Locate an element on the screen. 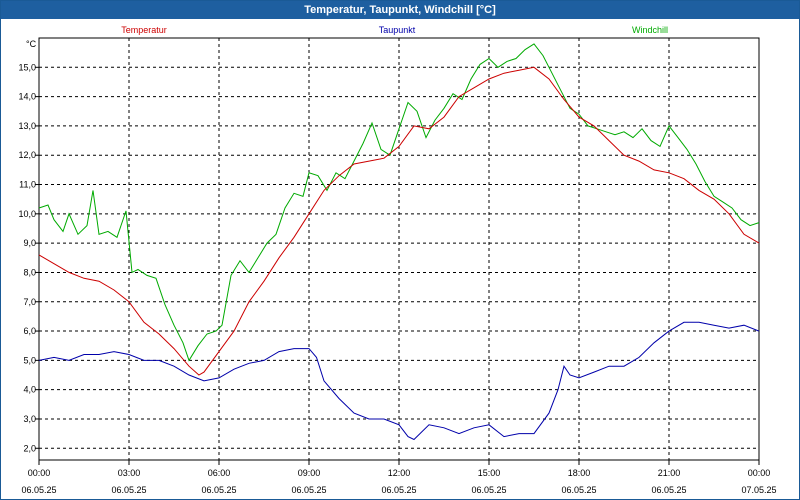  y-tick-label: 9,0 is located at coordinates (29, 243).